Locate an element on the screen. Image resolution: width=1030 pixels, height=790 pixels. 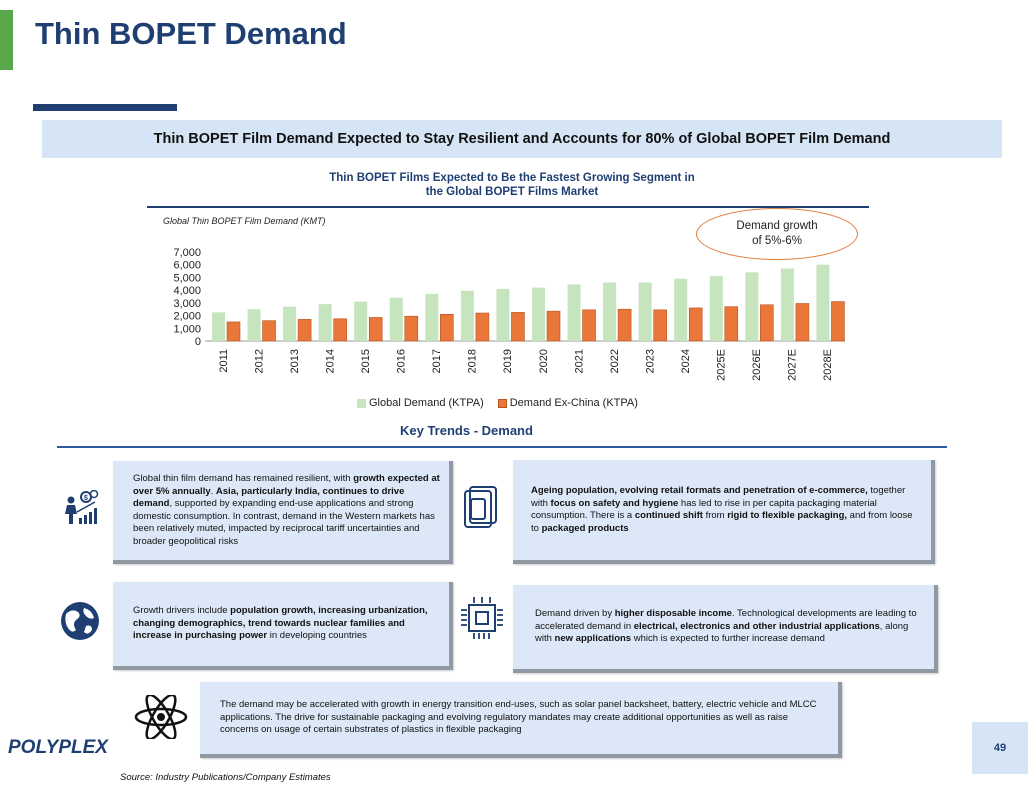
page-number: 49 is located at coordinates (1000, 748).